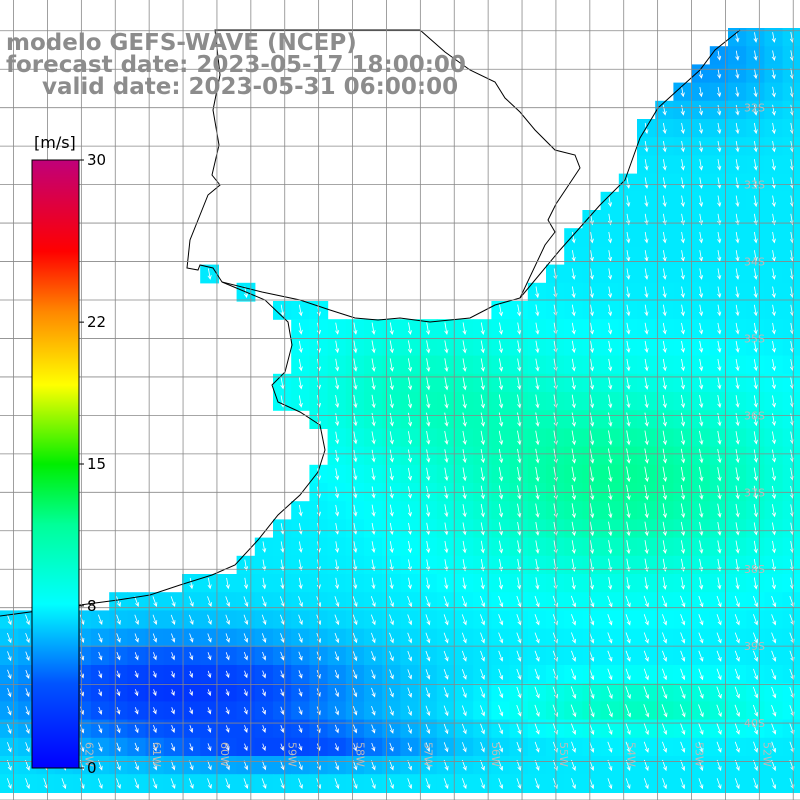  I want to click on latitude-label: 40S, so click(754, 723).